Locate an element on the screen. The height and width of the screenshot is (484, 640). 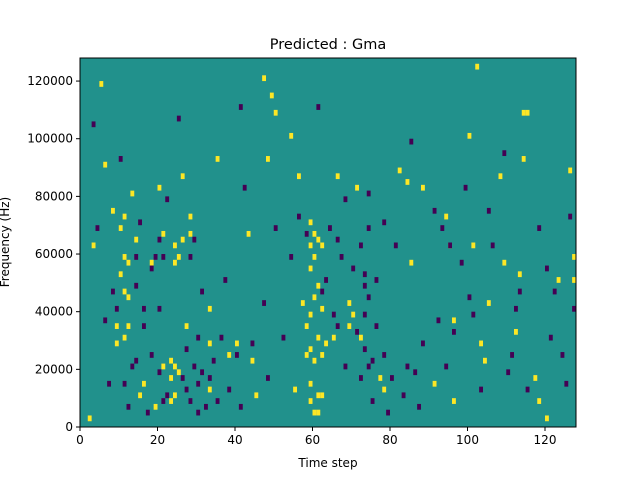
y-axis-label: Frequency (Hz) is located at coordinates (6, 242).